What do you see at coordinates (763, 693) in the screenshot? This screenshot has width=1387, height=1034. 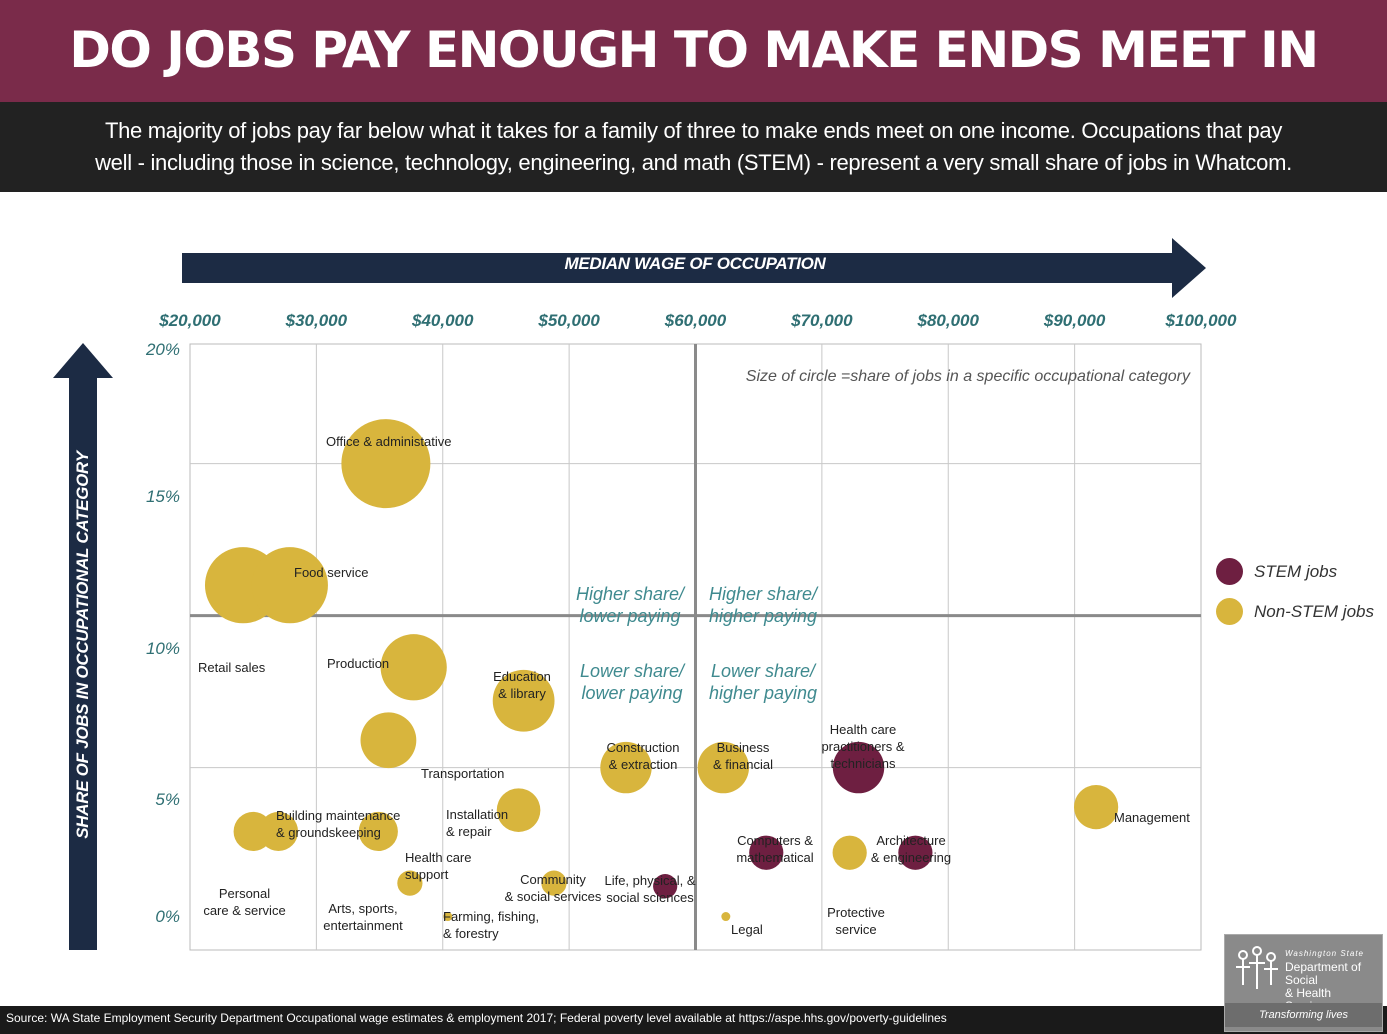 I see `quadrant-lower-right-line-2: higher paying` at bounding box center [763, 693].